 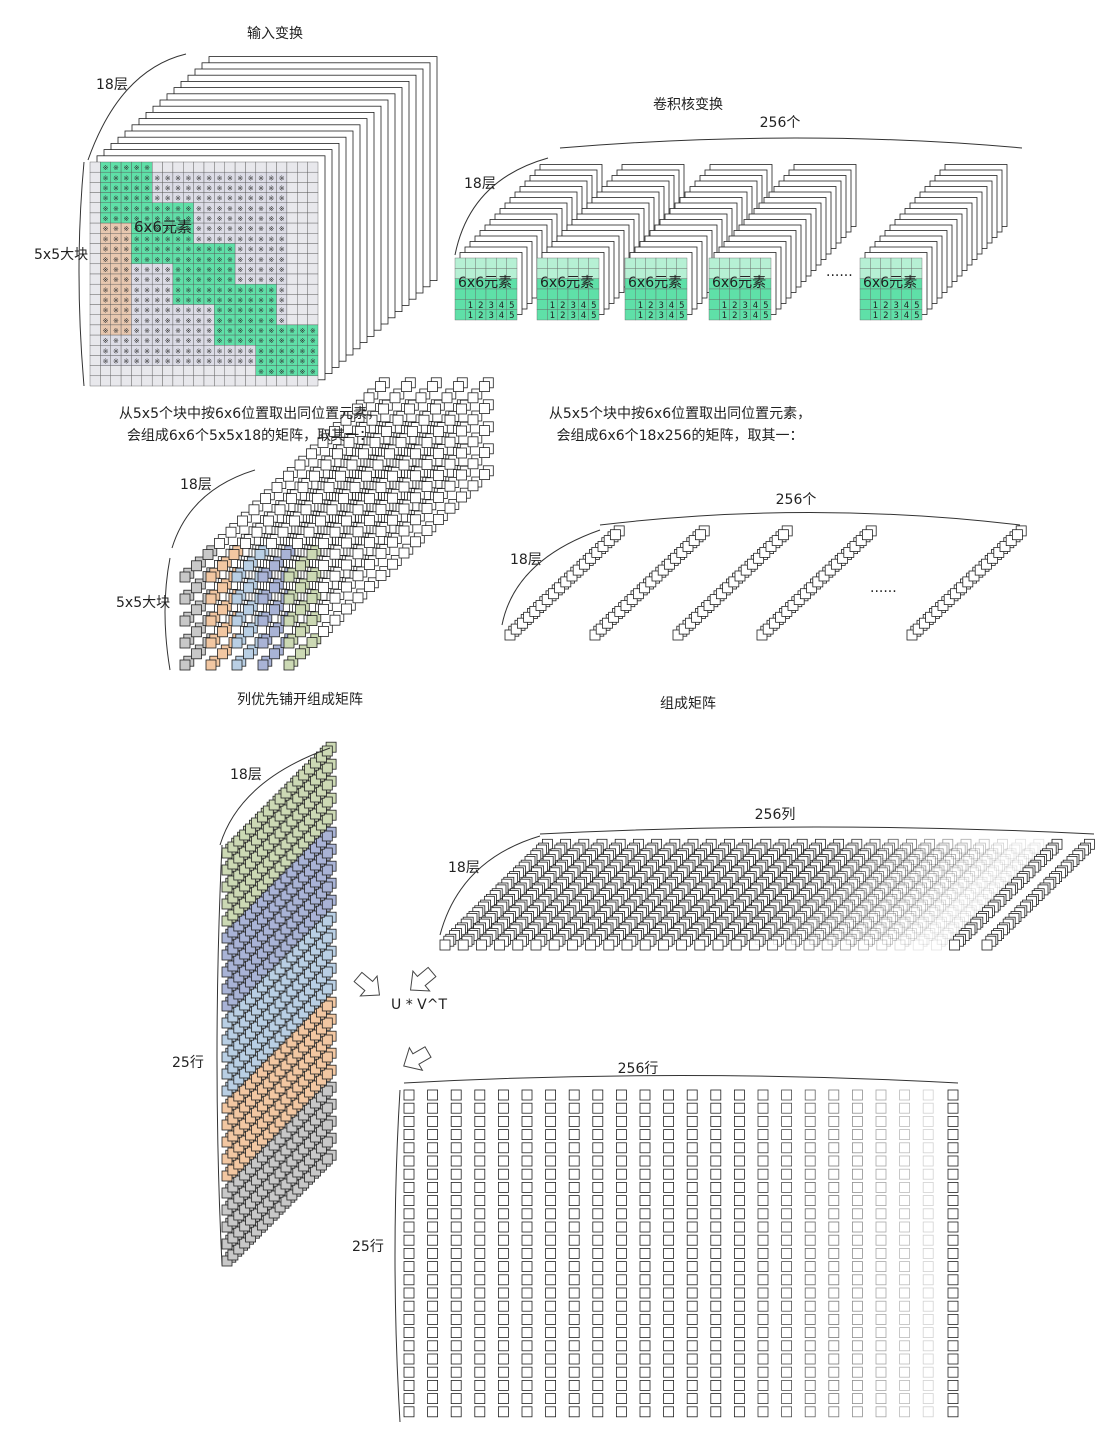 I want to click on kernel-cell-digit: 3, so click(x=660, y=306).